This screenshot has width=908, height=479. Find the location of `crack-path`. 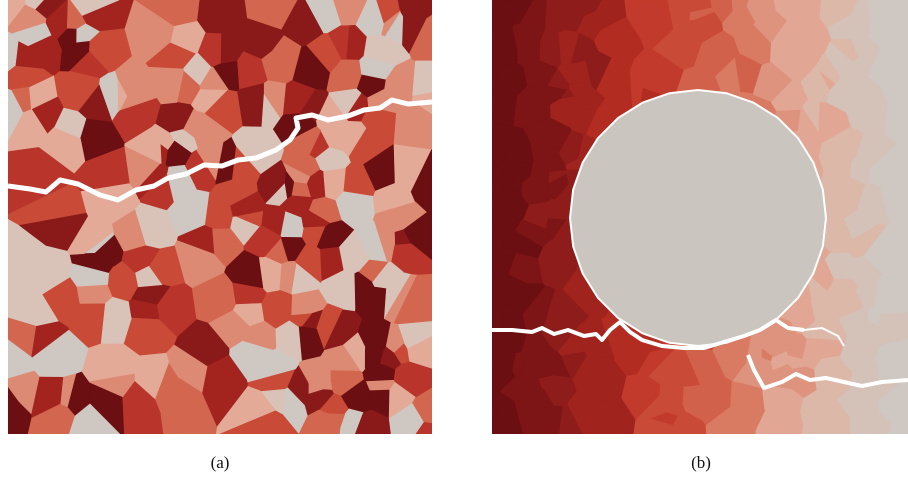

crack-path is located at coordinates (220, 150).